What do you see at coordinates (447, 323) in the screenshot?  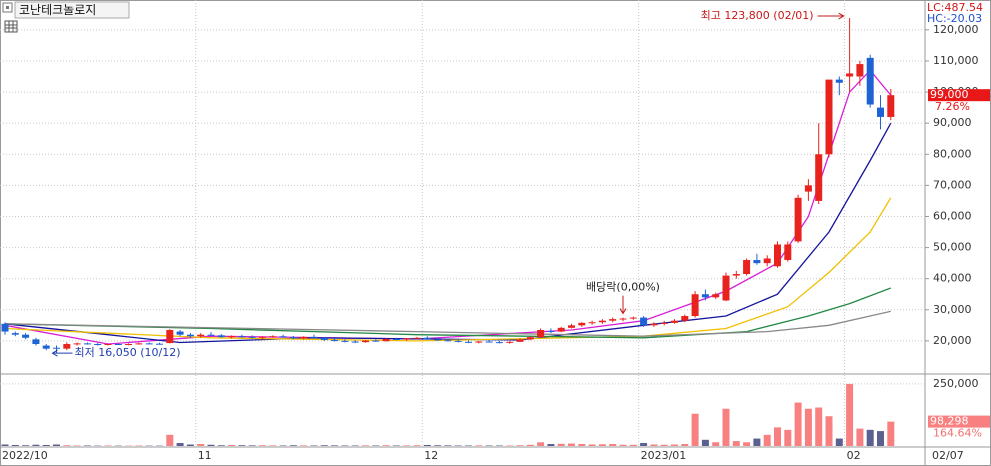 I see `moving-average-line` at bounding box center [447, 323].